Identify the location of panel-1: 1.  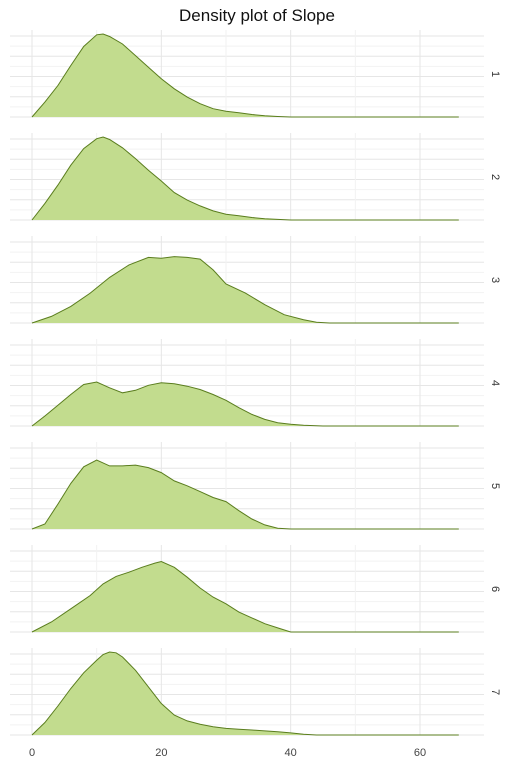
(255, 74).